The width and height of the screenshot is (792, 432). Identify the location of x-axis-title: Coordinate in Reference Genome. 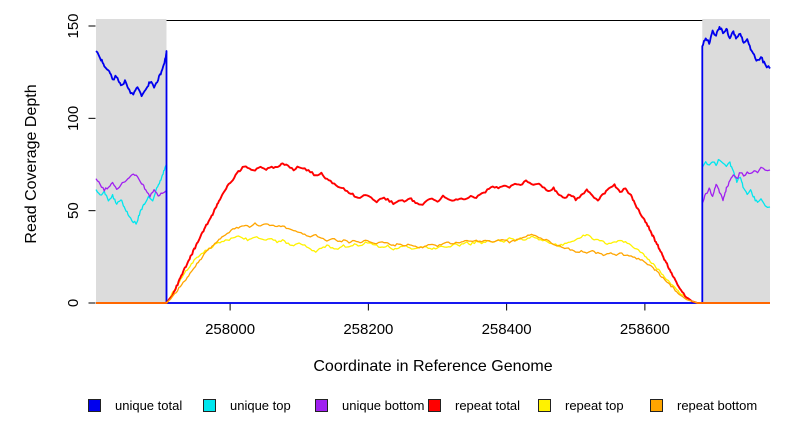
(432, 366).